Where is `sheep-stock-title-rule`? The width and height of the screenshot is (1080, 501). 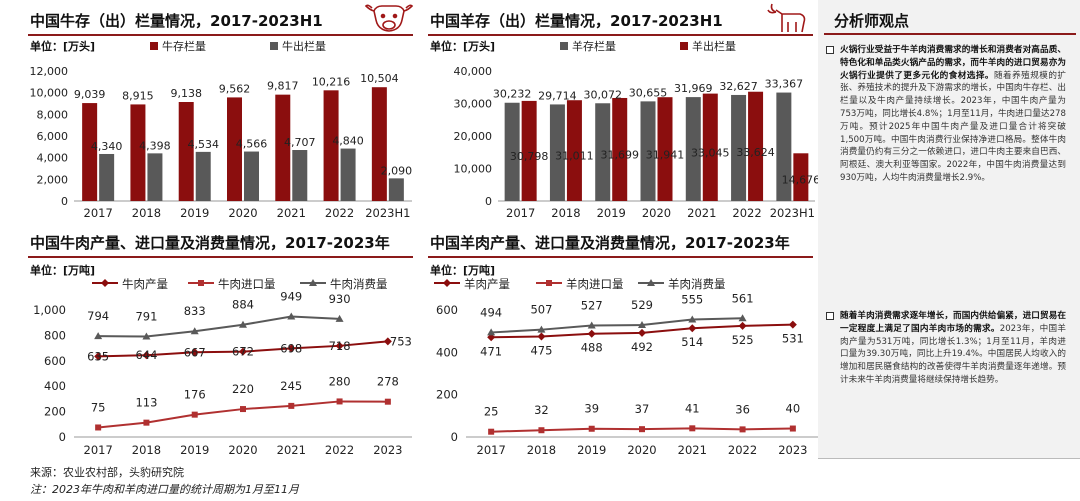
sheep-stock-title-rule is located at coordinates (620, 35).